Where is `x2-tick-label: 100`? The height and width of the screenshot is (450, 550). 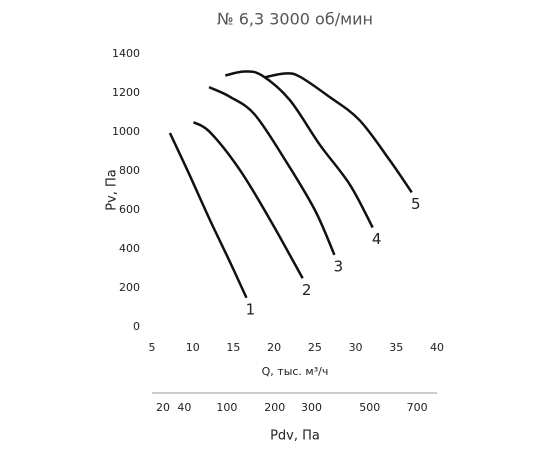 x2-tick-label: 100 is located at coordinates (226, 407).